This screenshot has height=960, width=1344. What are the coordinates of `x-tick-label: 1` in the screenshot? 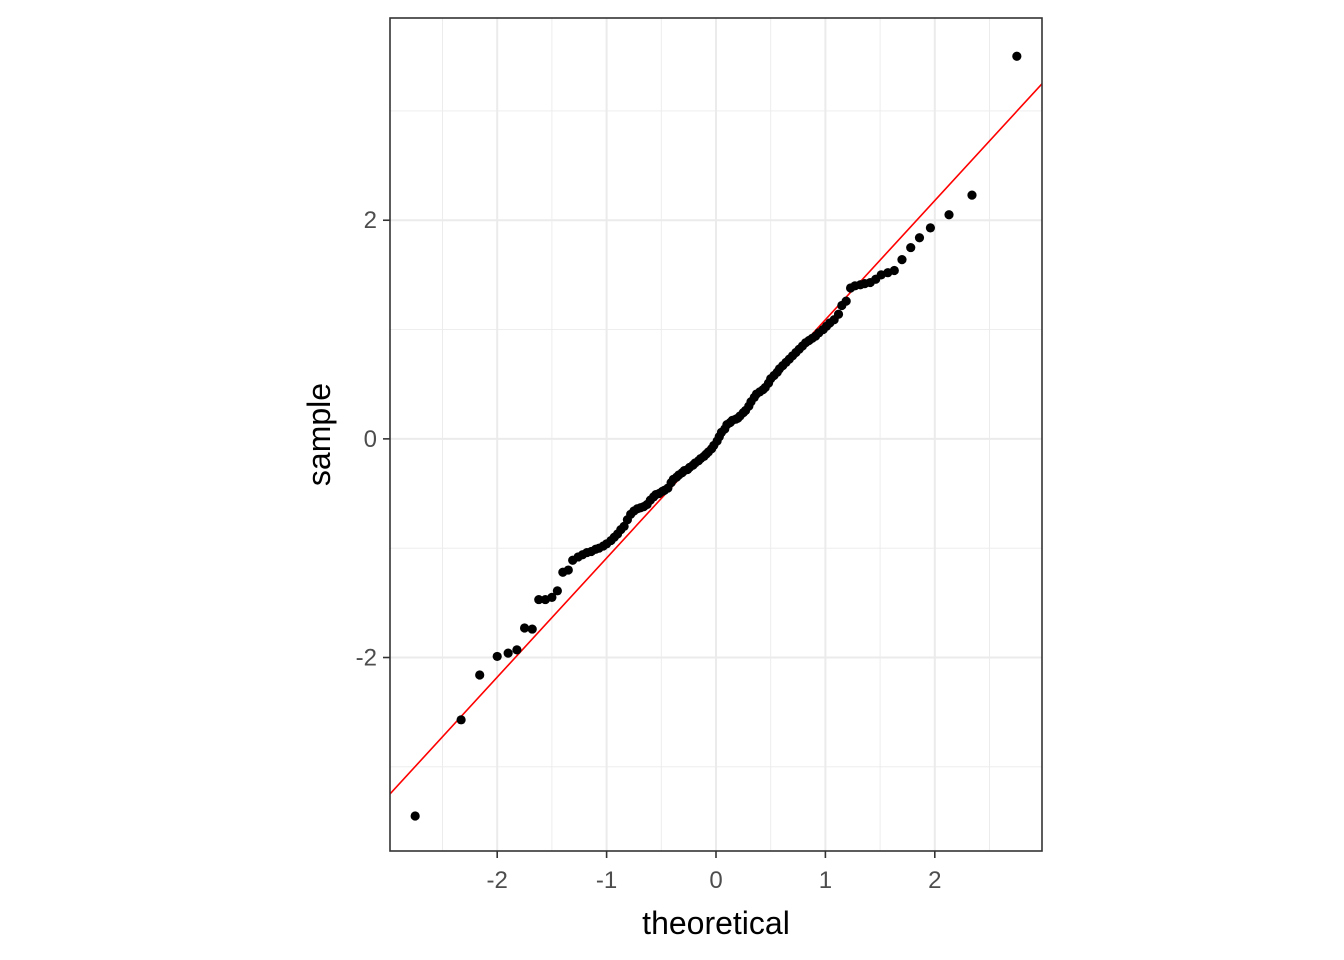 It's located at (825, 880).